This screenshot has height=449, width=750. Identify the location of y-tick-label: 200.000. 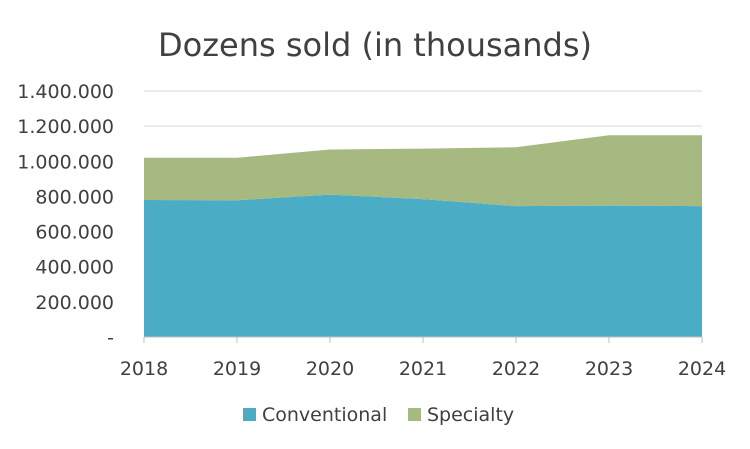
(74, 303).